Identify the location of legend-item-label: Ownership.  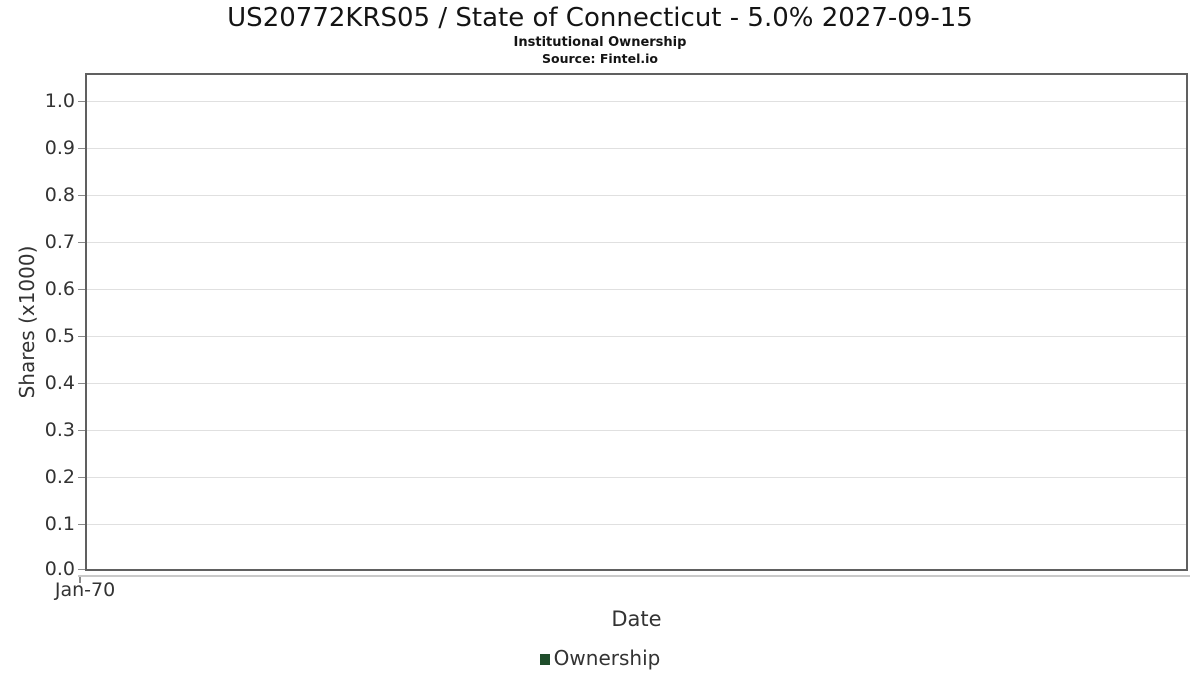
(607, 658).